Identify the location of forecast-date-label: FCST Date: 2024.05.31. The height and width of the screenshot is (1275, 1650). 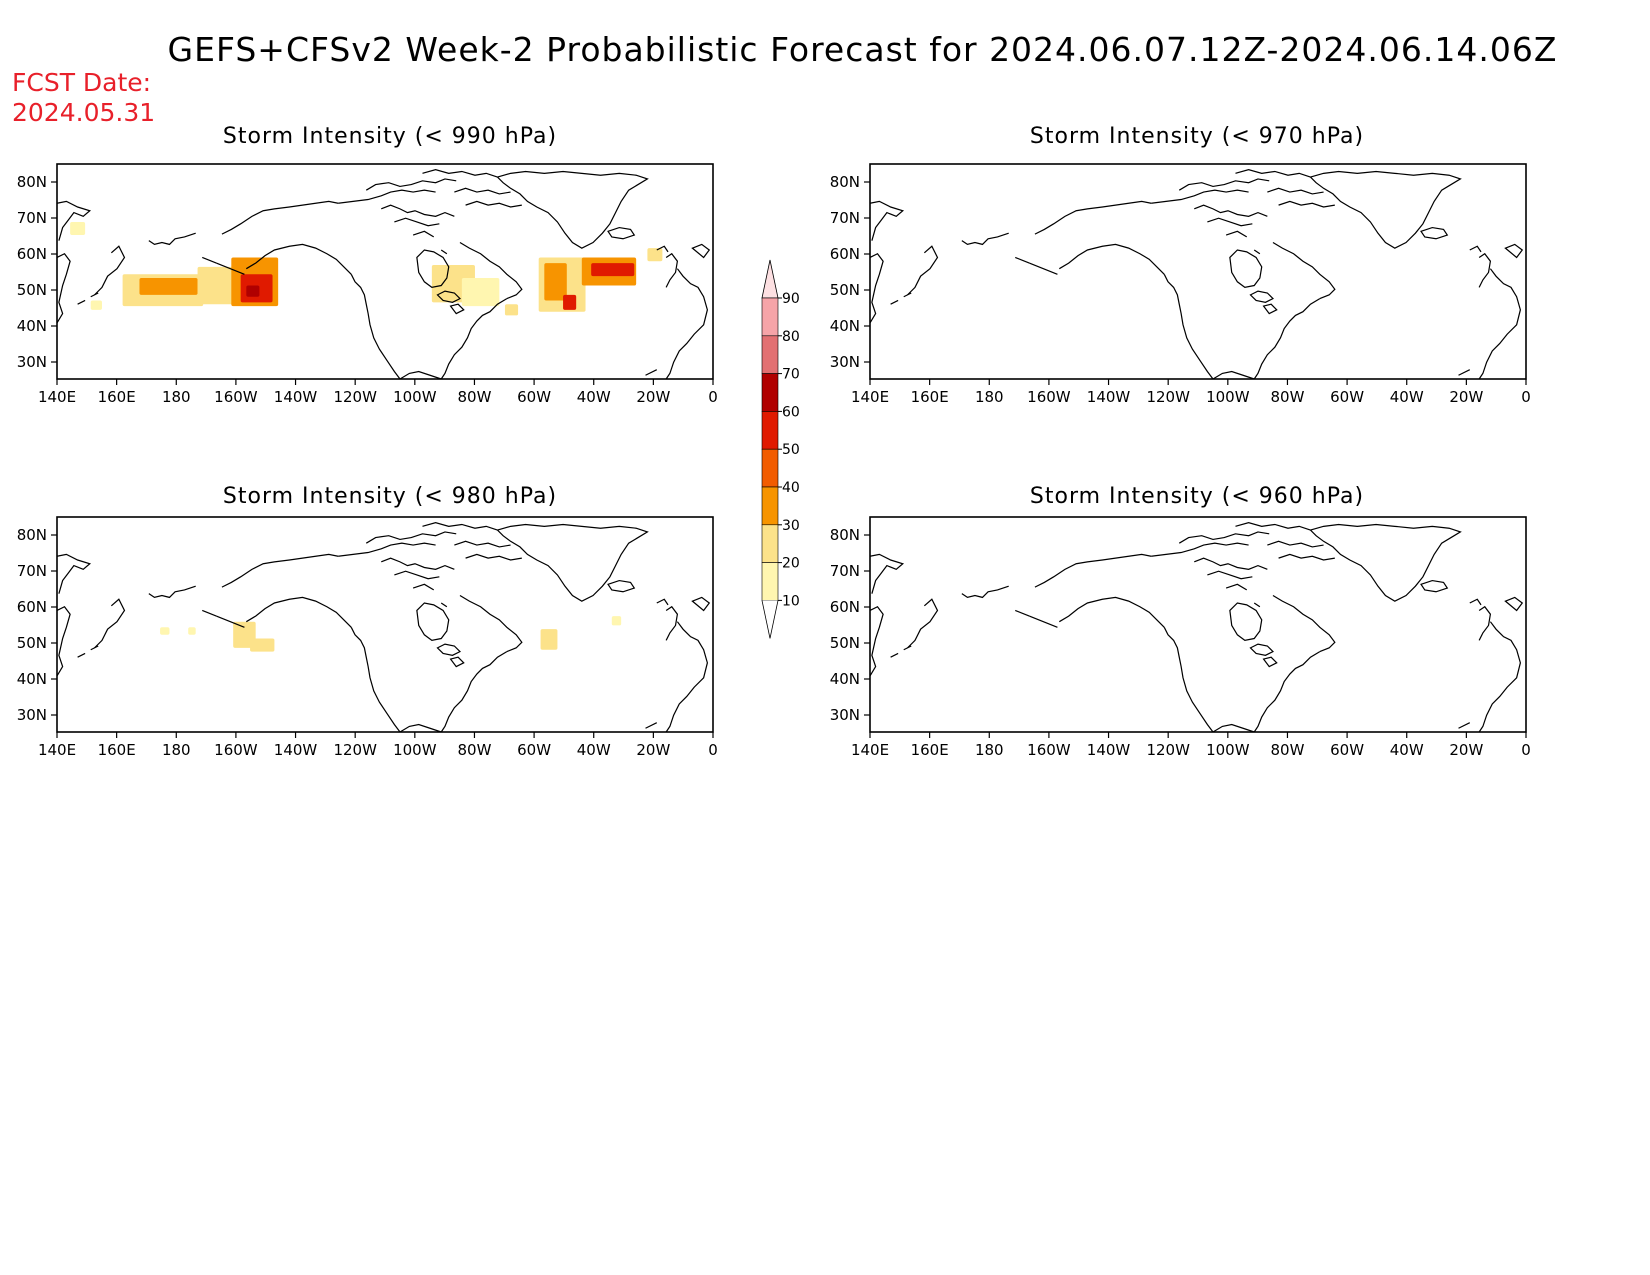
(83, 98).